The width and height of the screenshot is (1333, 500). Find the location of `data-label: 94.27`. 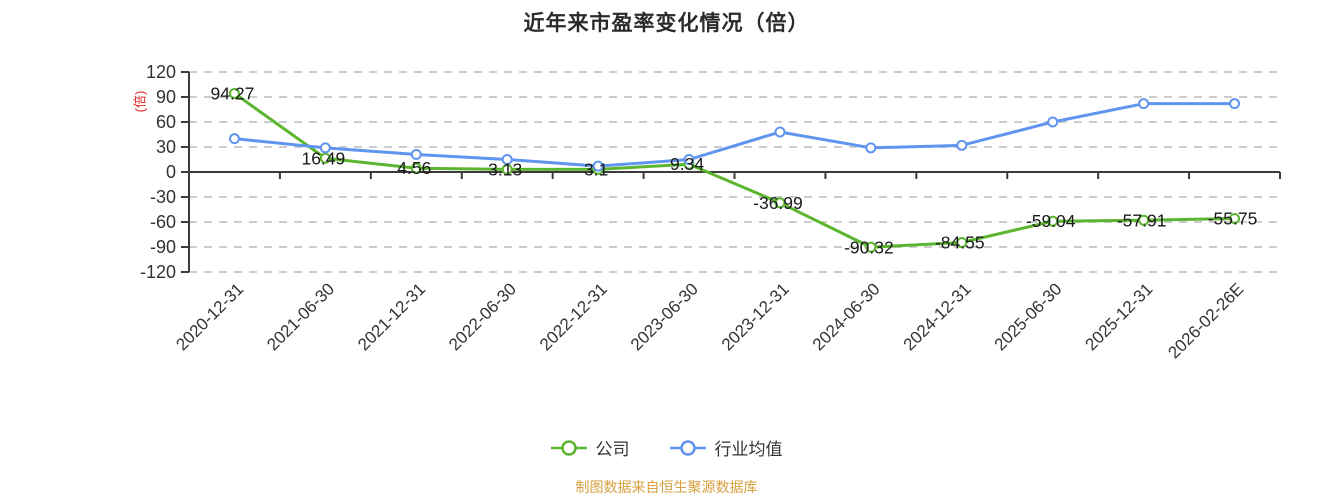

data-label: 94.27 is located at coordinates (233, 93).